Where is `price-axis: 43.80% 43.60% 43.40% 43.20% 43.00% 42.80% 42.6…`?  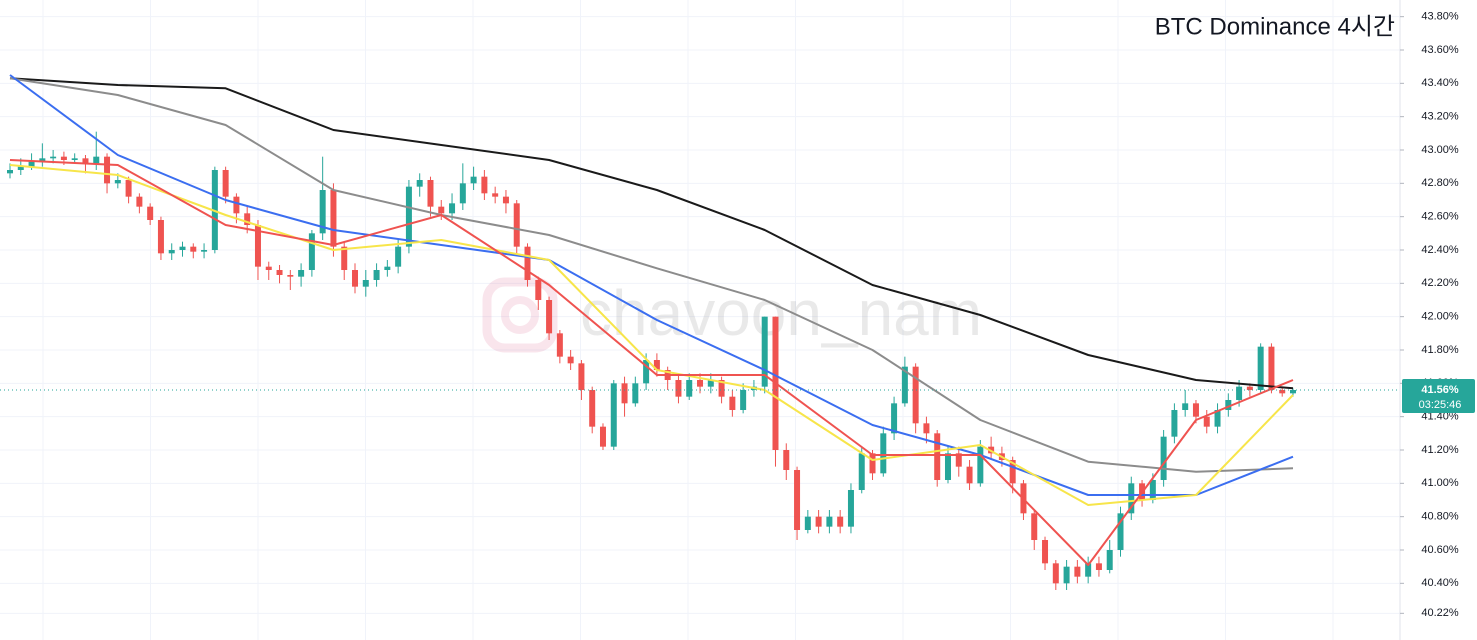
price-axis: 43.80% 43.60% 43.40% 43.20% 43.00% 42.80% 42.6… is located at coordinates (1437, 315).